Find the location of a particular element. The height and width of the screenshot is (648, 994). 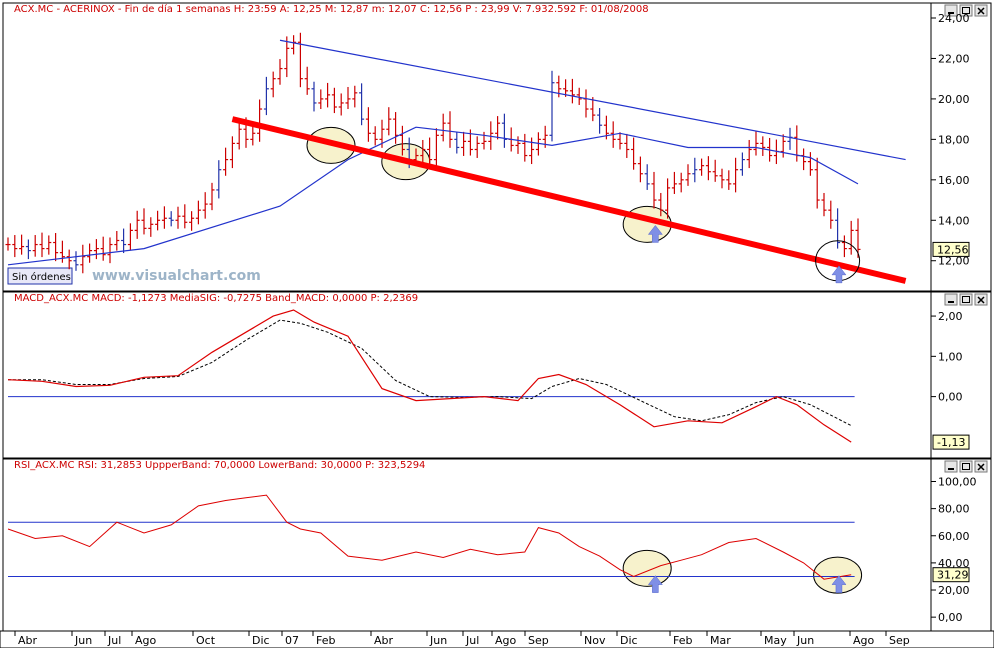

macd-window-buttons is located at coordinates (966, 299).